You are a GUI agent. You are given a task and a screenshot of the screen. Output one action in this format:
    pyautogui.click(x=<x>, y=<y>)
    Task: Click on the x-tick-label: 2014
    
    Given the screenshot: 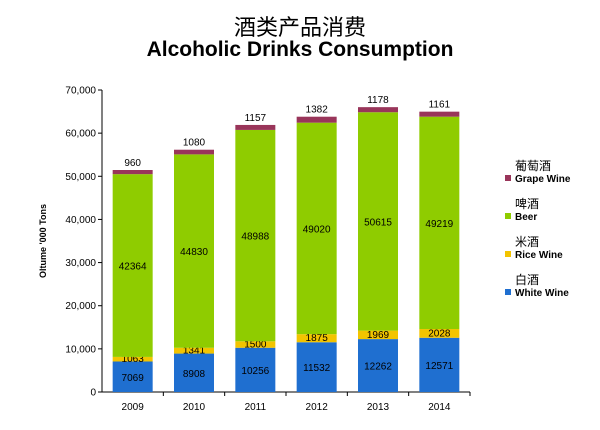 What is the action you would take?
    pyautogui.click(x=439, y=407)
    